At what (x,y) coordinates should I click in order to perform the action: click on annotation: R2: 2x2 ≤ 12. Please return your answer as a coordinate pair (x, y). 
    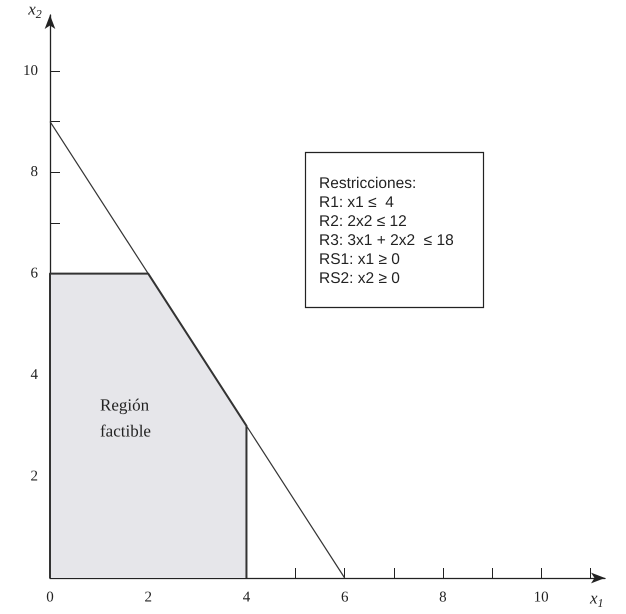
    Looking at the image, I should click on (363, 221).